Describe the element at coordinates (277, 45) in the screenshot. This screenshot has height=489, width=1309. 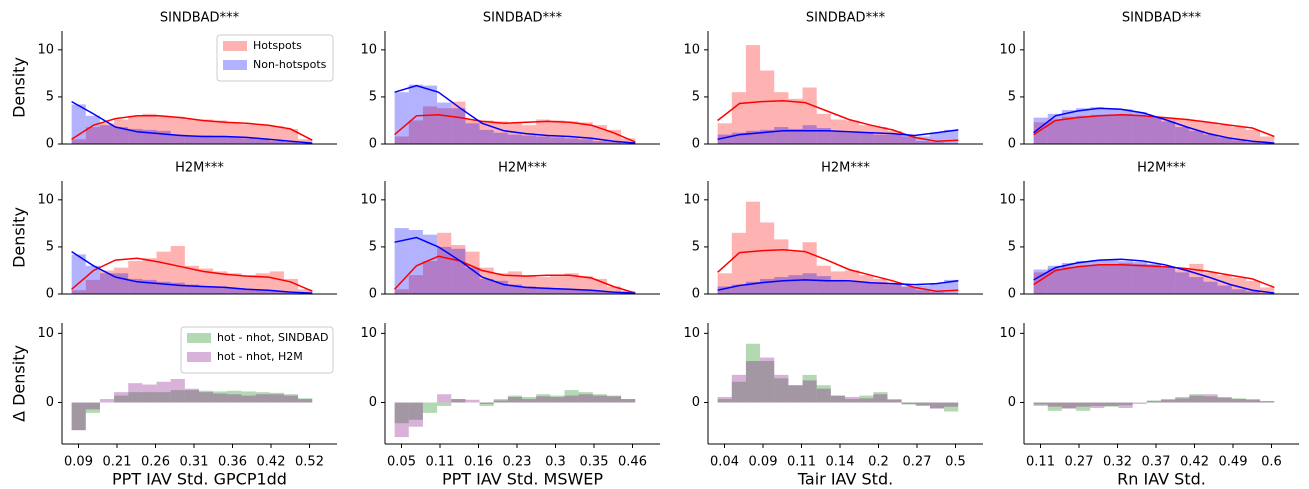
I see `legend-label: Hotspots` at that location.